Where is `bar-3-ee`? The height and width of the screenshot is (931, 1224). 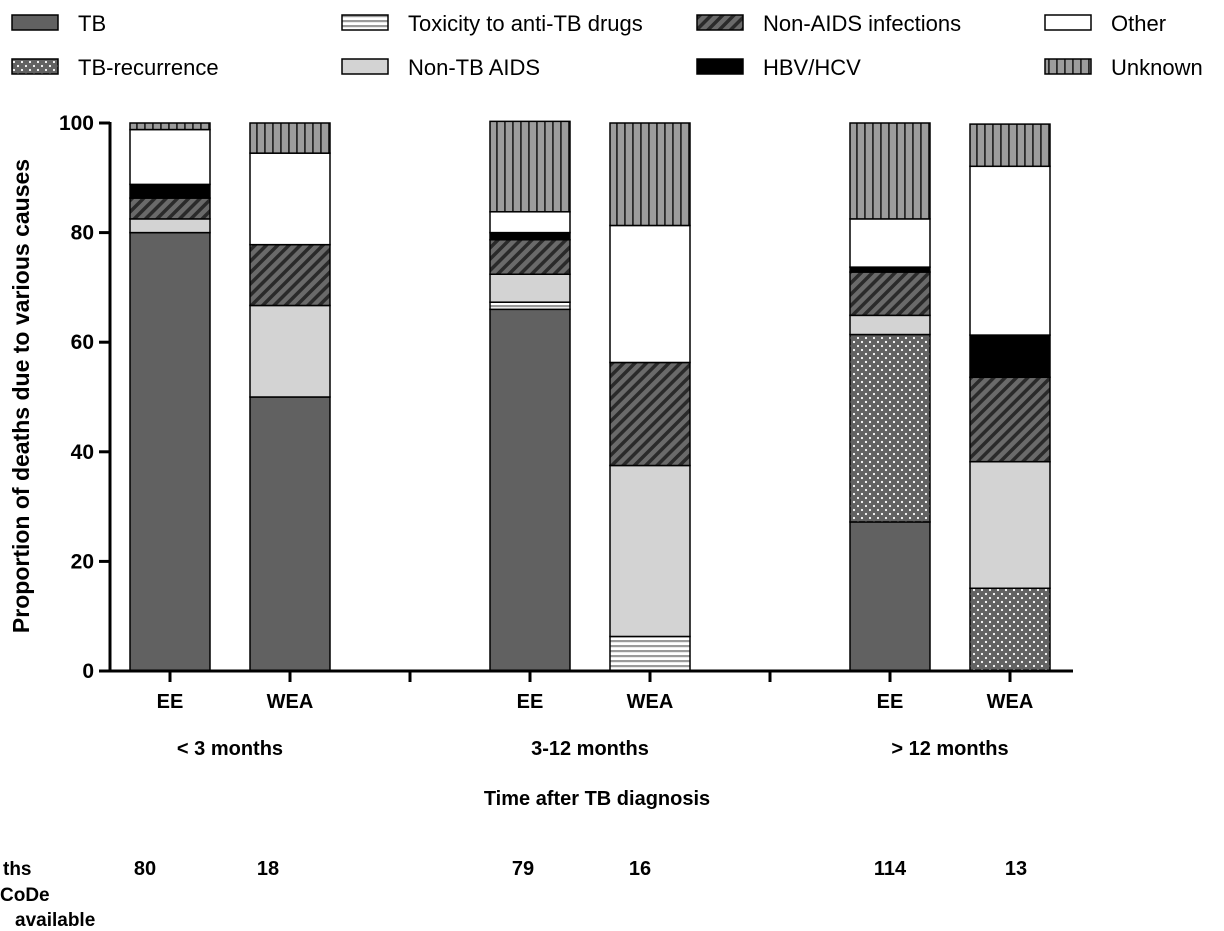
bar-3-ee is located at coordinates (530, 396).